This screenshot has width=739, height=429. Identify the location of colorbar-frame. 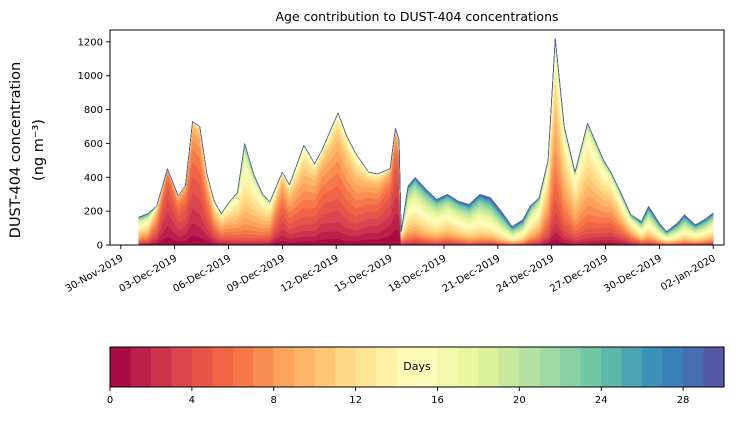
(417, 367).